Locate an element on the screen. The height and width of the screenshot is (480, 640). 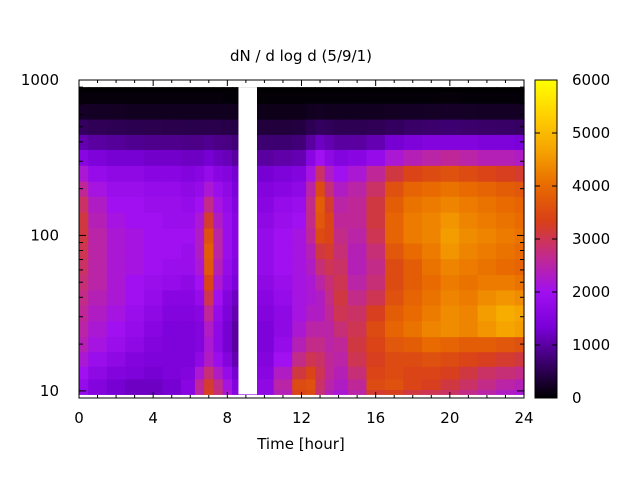
colorbar-tick-label: 3000 is located at coordinates (591, 239).